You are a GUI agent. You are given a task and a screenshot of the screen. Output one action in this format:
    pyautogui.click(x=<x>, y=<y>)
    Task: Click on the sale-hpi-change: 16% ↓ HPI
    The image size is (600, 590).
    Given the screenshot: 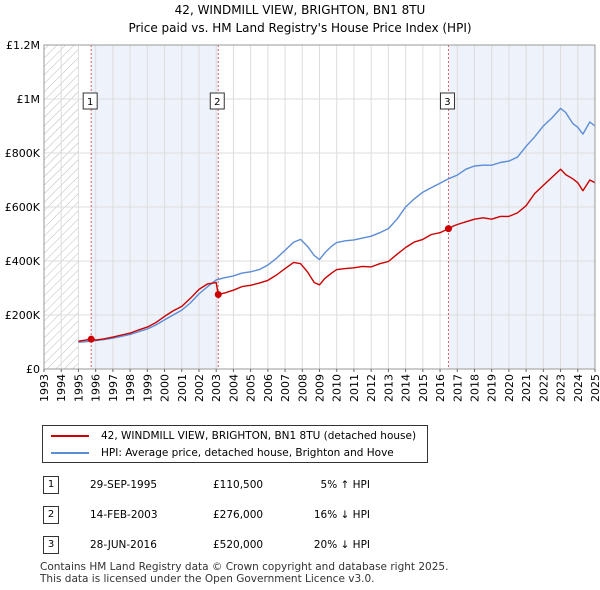 What is the action you would take?
    pyautogui.click(x=341, y=515)
    